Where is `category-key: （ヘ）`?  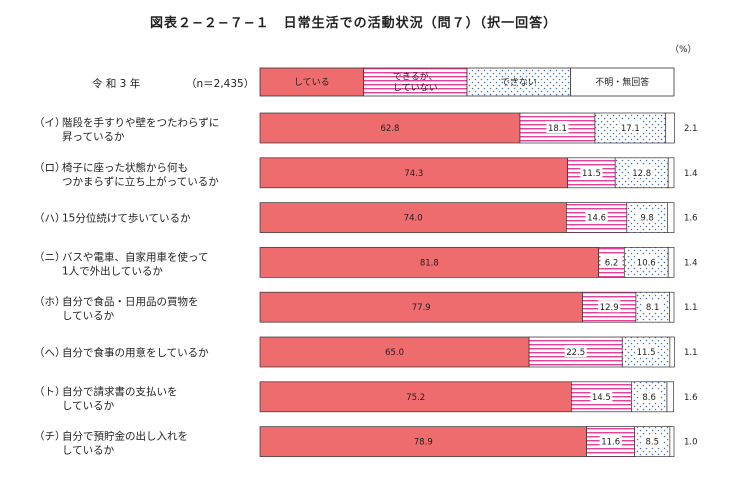
category-key: （ヘ） is located at coordinates (50, 353).